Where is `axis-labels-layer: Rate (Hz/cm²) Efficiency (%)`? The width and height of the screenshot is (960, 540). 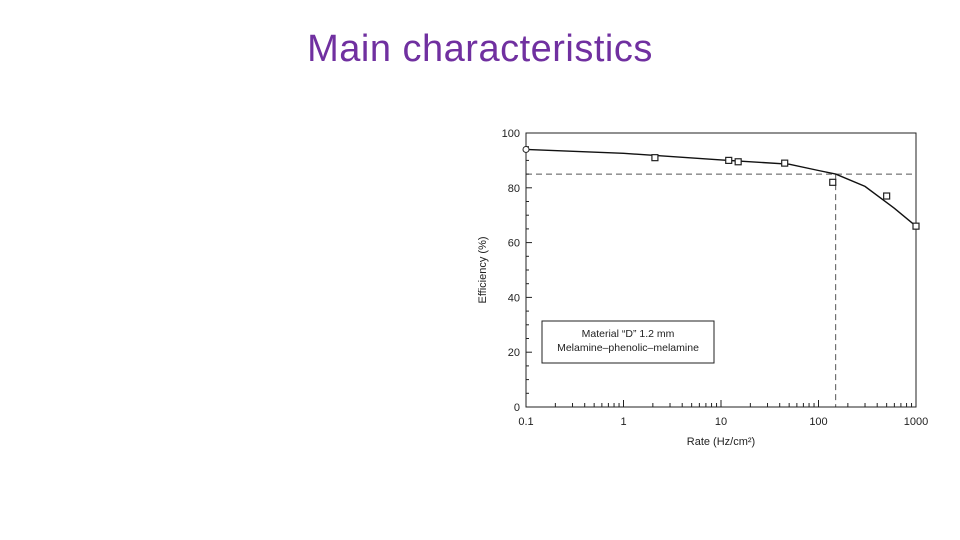
axis-labels-layer: Rate (Hz/cm²) Efficiency (%) is located at coordinates (616, 342).